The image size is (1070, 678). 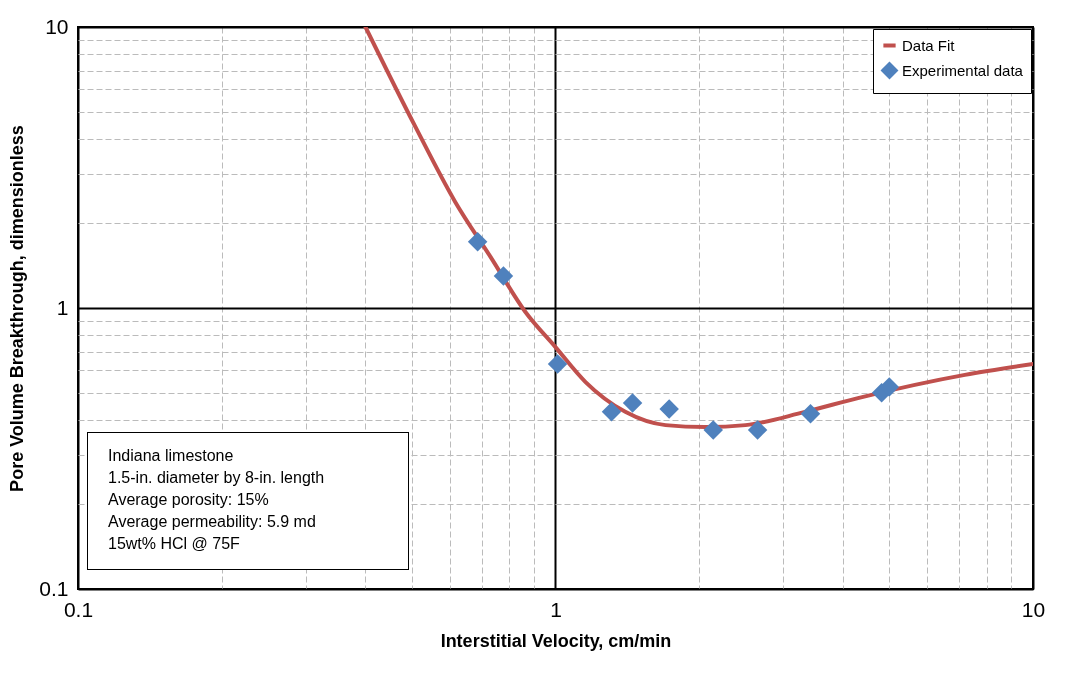 I want to click on annotation: Average permeability: 5.9 md, so click(x=212, y=522).